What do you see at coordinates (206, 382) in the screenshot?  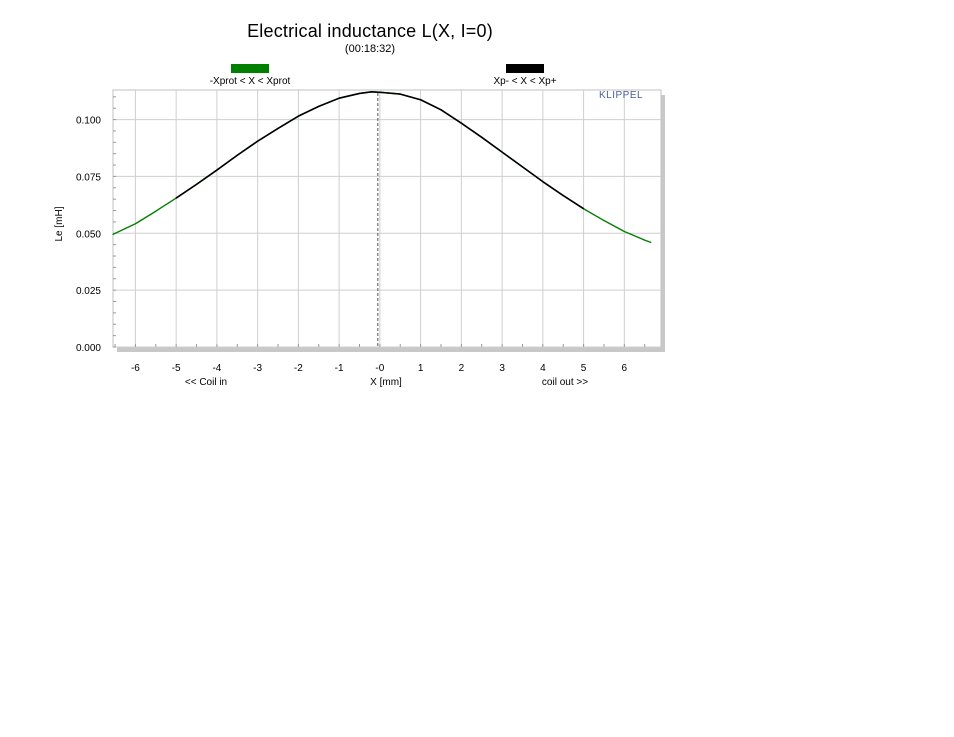 I see `x-axis-left-note: << Coil in` at bounding box center [206, 382].